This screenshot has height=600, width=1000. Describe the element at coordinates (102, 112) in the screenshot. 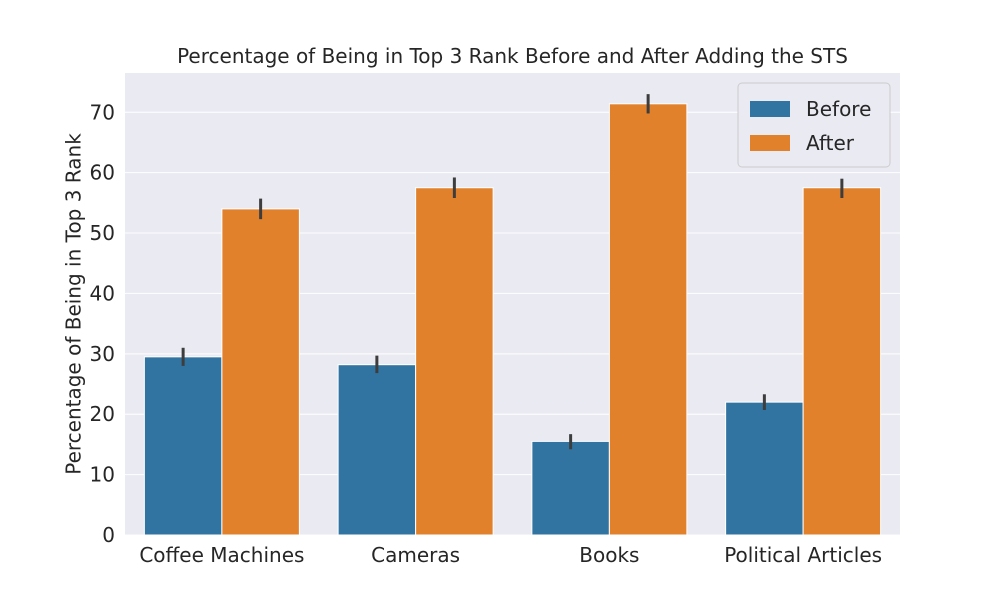

I see `y-tick-label: 70` at that location.